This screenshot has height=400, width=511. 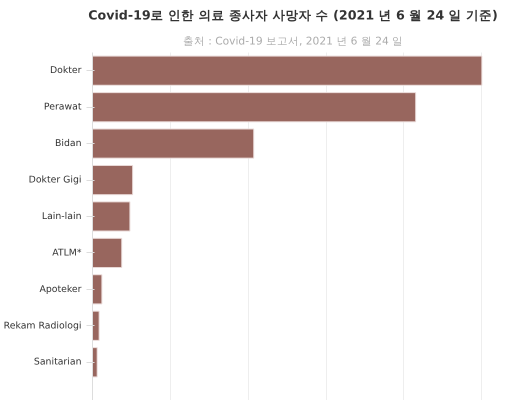 What do you see at coordinates (58, 362) in the screenshot?
I see `y-tick-label: Sanitarian` at bounding box center [58, 362].